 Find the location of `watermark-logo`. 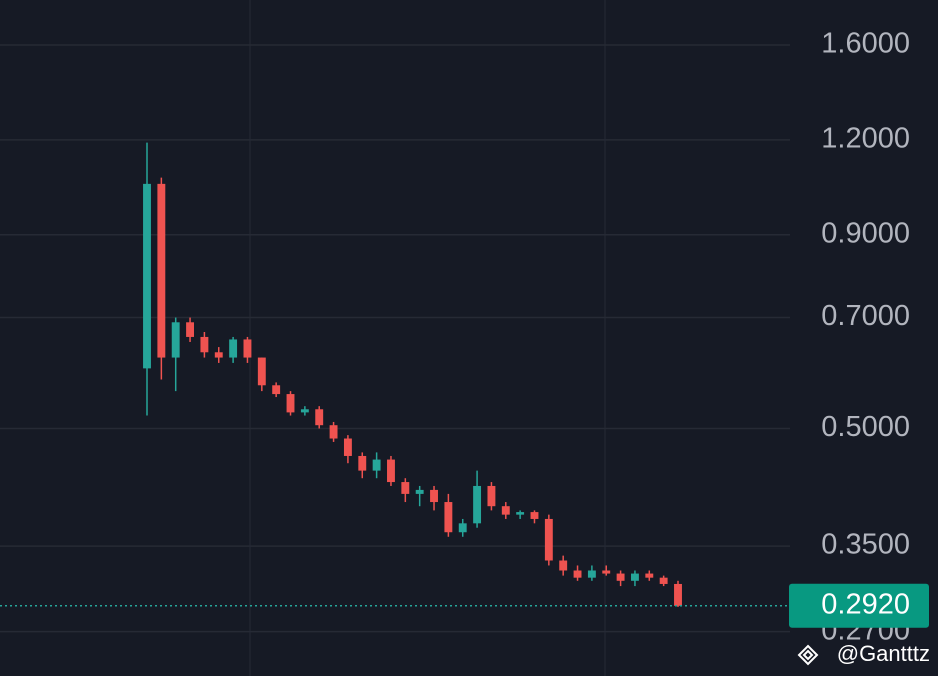

watermark-logo is located at coordinates (808, 655).